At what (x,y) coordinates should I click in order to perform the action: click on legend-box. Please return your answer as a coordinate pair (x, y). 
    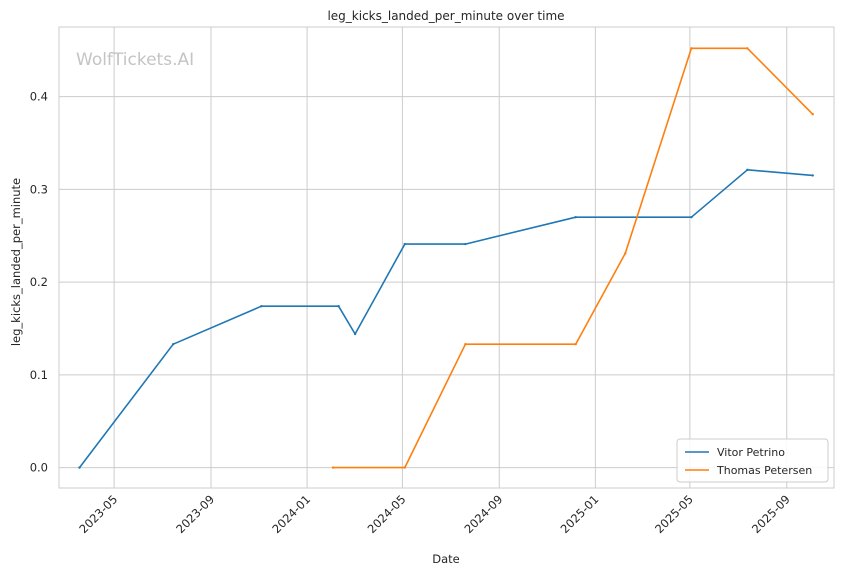
    Looking at the image, I should click on (752, 460).